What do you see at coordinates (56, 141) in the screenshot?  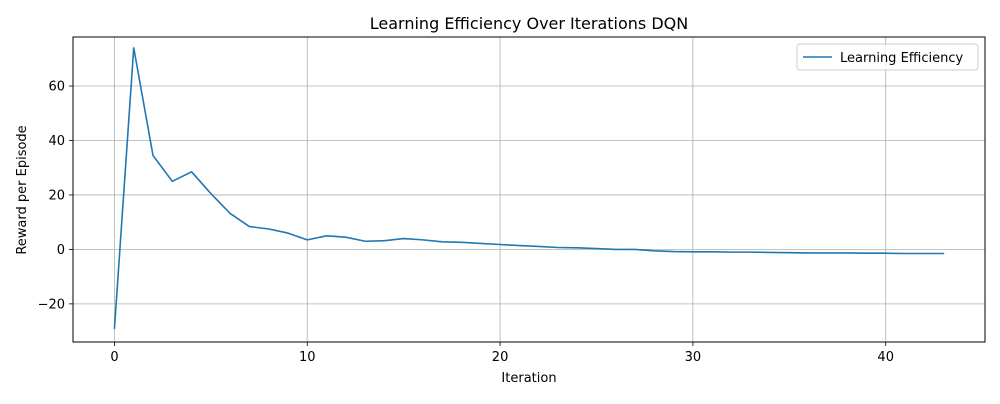 I see `y-tick-label: 40` at bounding box center [56, 141].